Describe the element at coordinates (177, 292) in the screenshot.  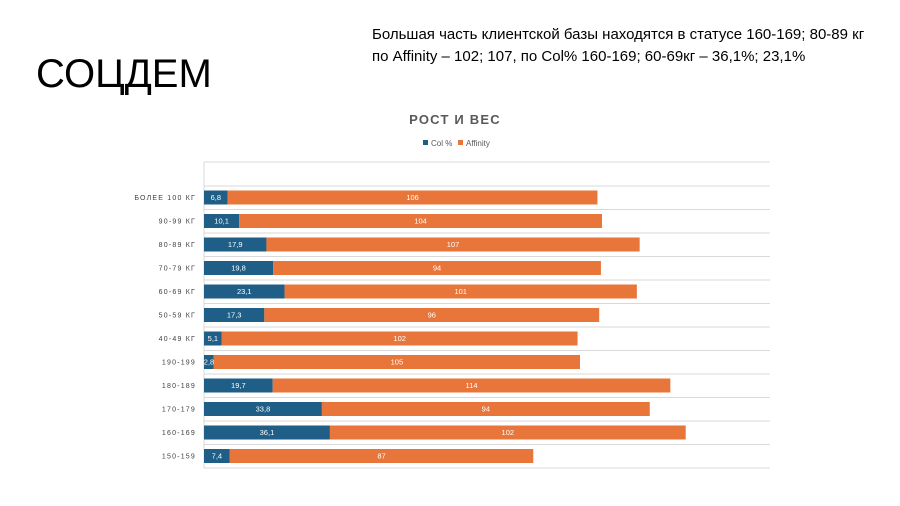
I see `category-label: 60-69 КГ` at that location.